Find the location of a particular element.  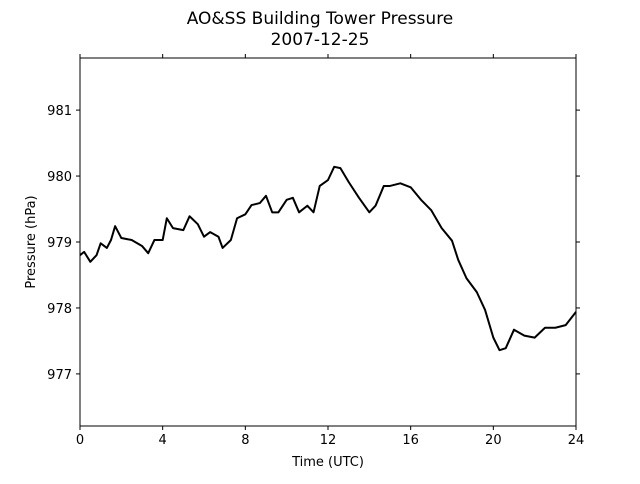

y-tick-label: 980 is located at coordinates (59, 177).